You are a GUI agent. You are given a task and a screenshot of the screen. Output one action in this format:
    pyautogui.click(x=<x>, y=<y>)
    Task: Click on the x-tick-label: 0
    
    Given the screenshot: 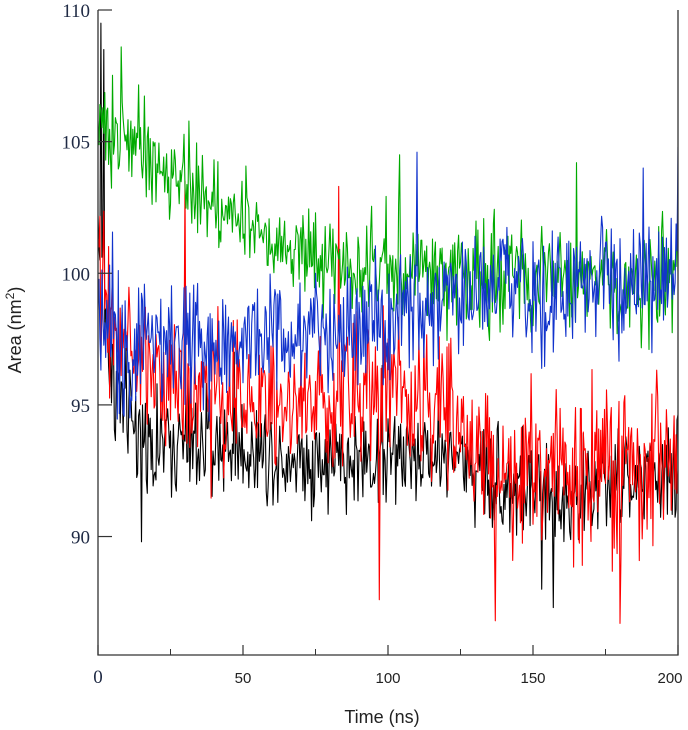 What is the action you would take?
    pyautogui.click(x=98, y=677)
    